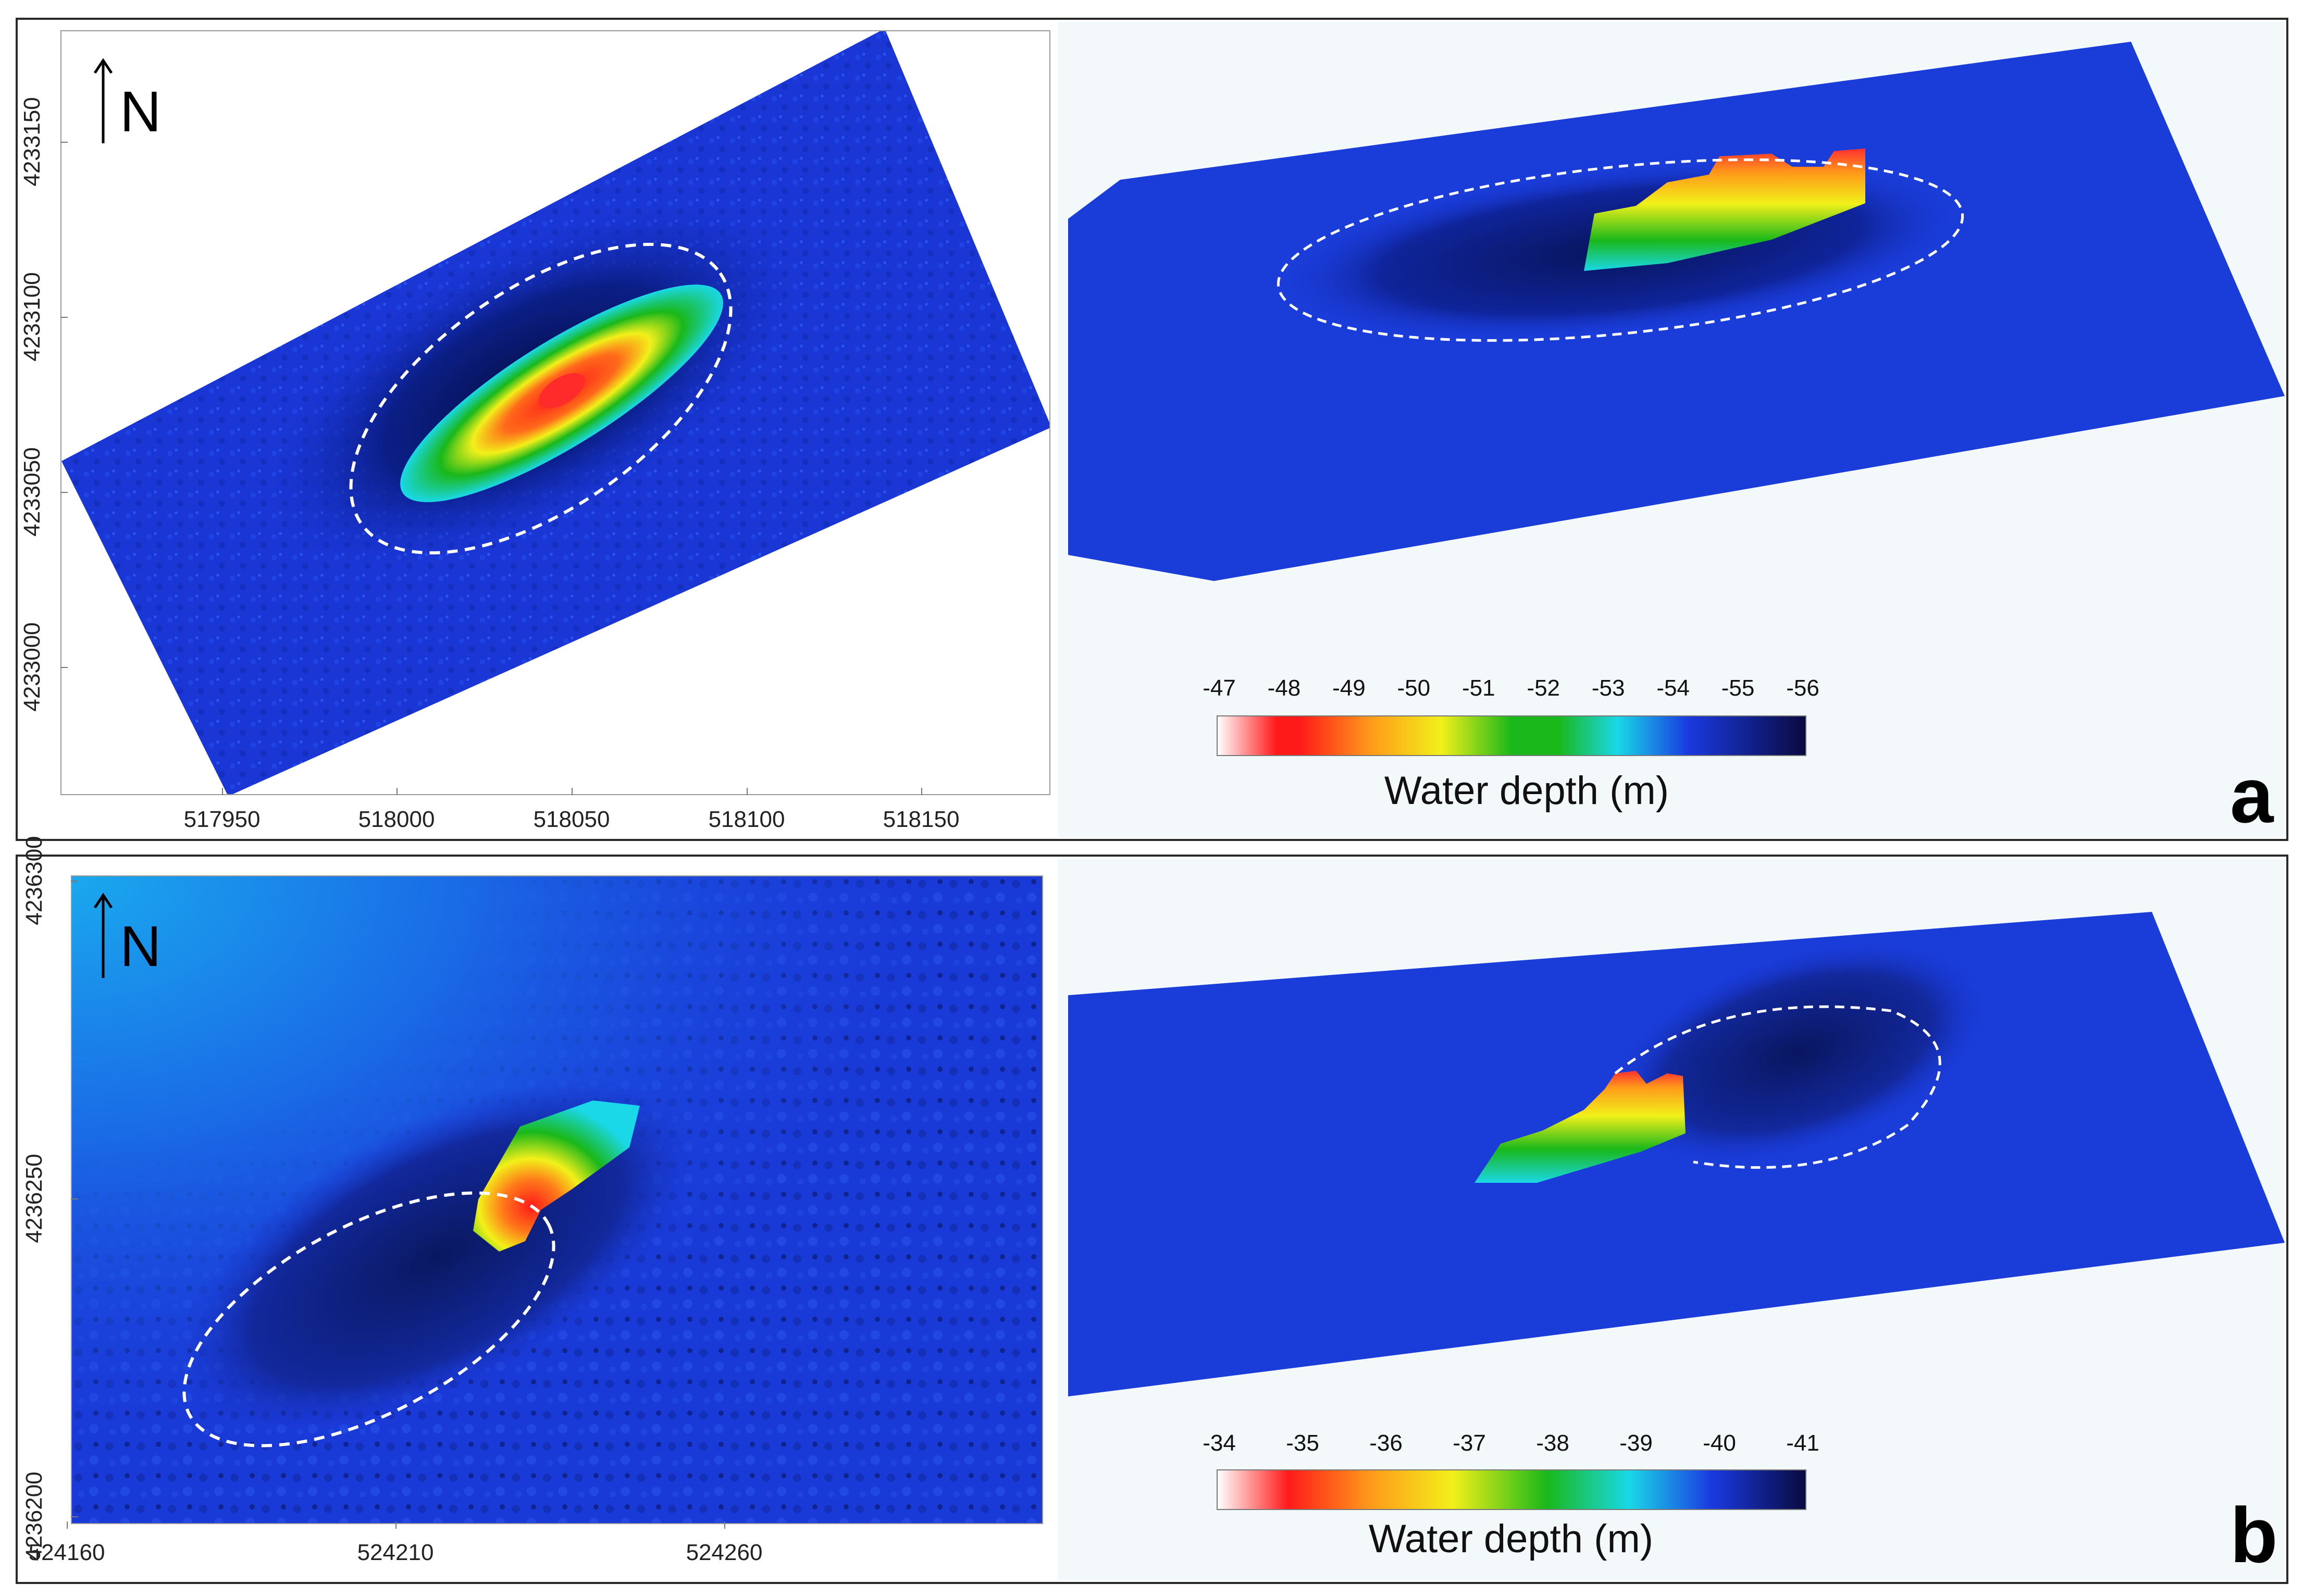  Describe the element at coordinates (921, 819) in the screenshot. I see `x-tick-label: 518150` at that location.